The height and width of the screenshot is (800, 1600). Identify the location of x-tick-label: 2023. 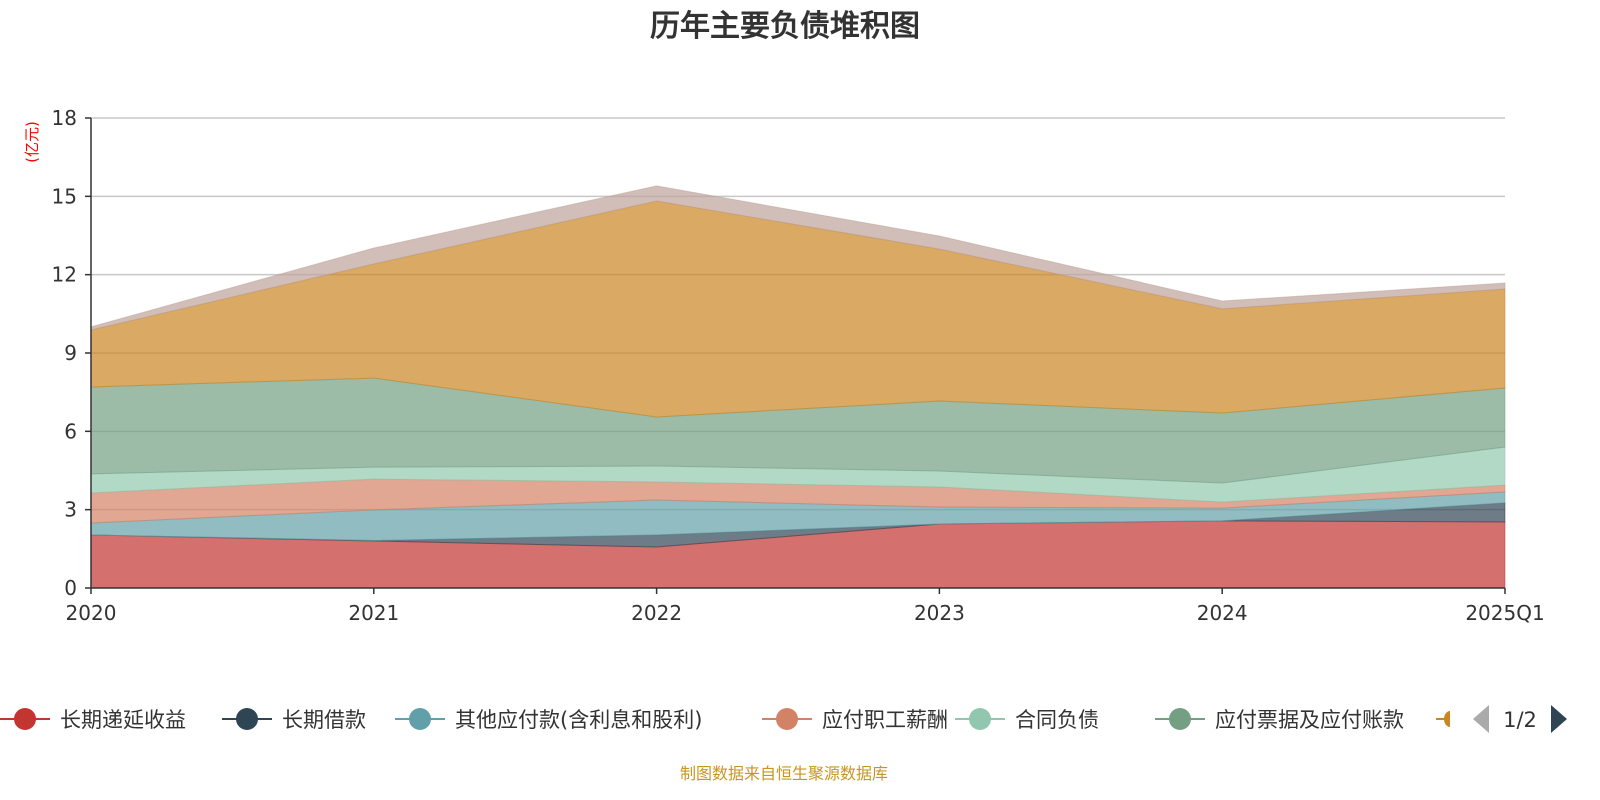
(939, 613).